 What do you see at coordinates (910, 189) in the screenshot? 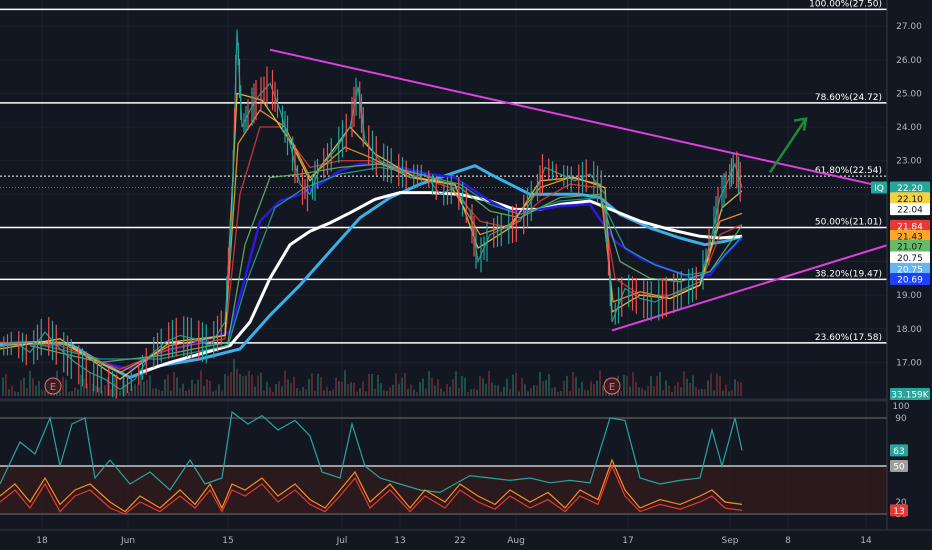
I see `price-tag-text: 22.20` at bounding box center [910, 189].